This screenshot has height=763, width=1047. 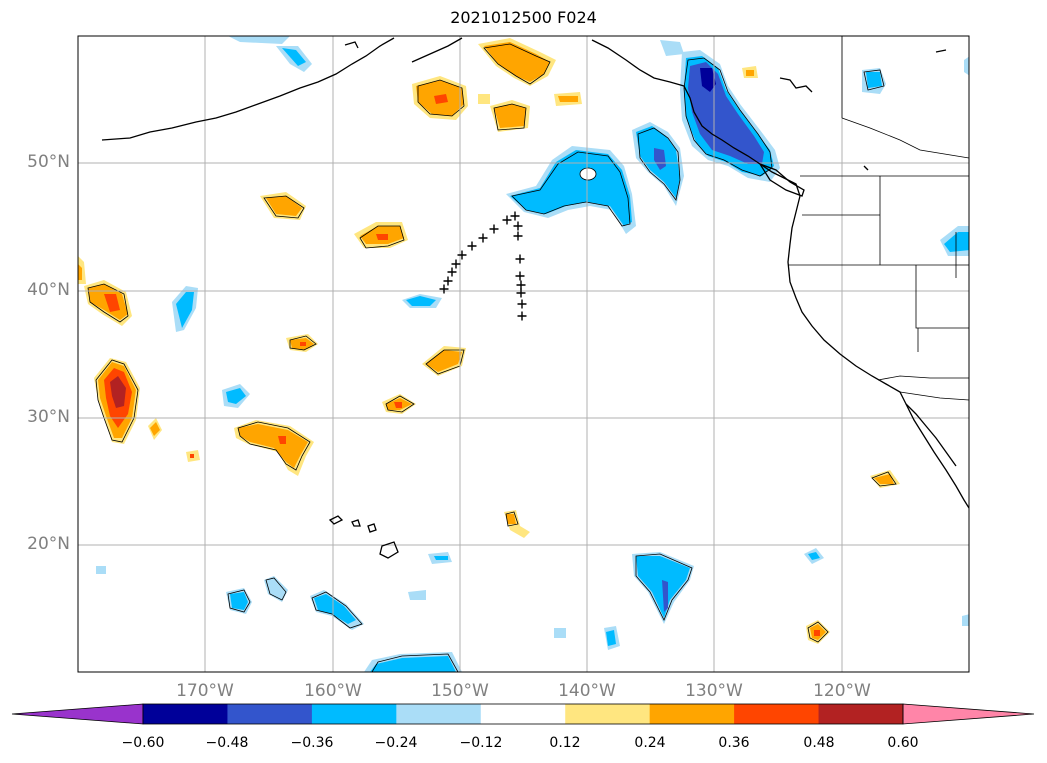 I want to click on lat-label-40n: 40°N, so click(x=48, y=290).